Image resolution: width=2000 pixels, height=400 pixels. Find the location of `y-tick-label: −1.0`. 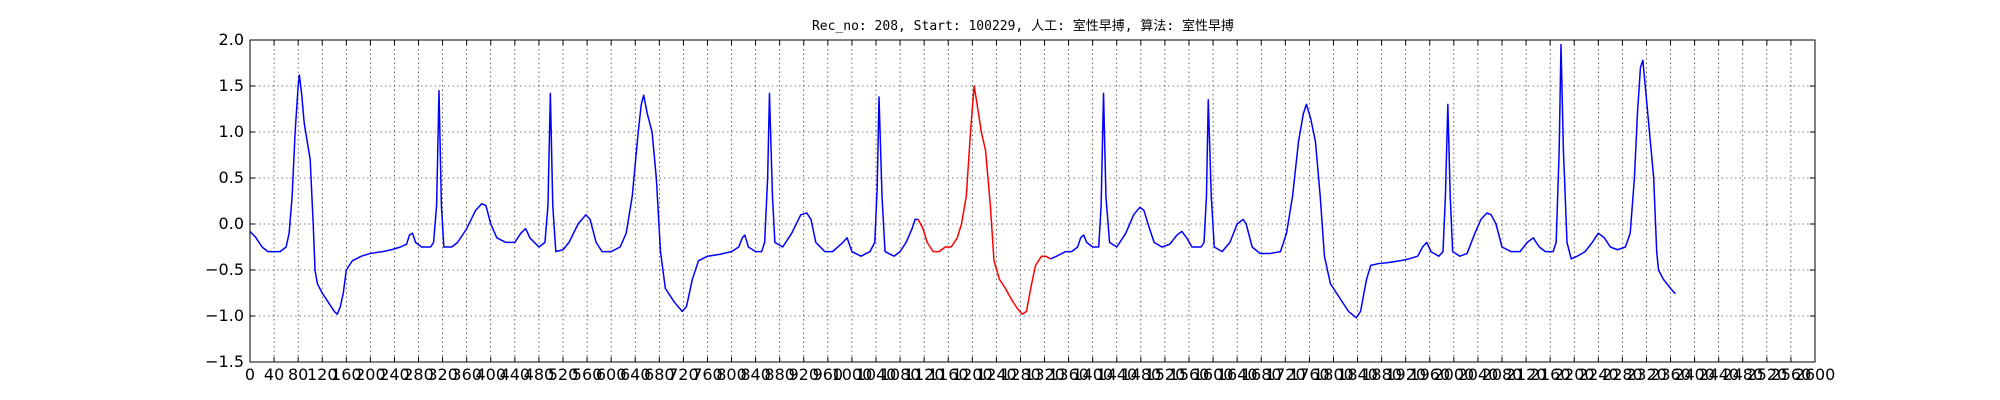

y-tick-label: −1.0 is located at coordinates (224, 315).